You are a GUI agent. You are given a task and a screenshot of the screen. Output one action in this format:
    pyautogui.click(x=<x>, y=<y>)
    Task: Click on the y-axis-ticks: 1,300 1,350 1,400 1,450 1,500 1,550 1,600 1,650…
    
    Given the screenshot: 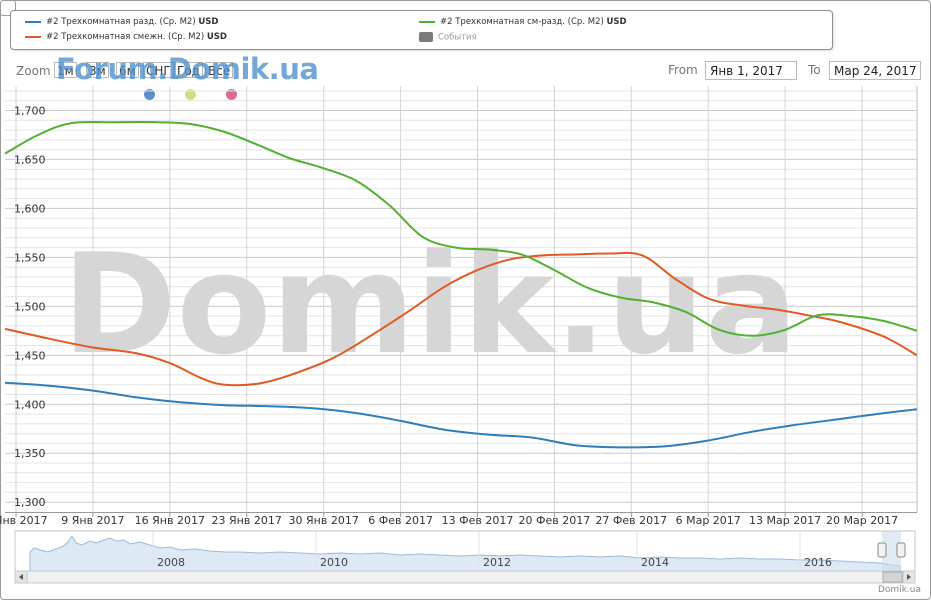 What is the action you would take?
    pyautogui.click(x=30, y=307)
    